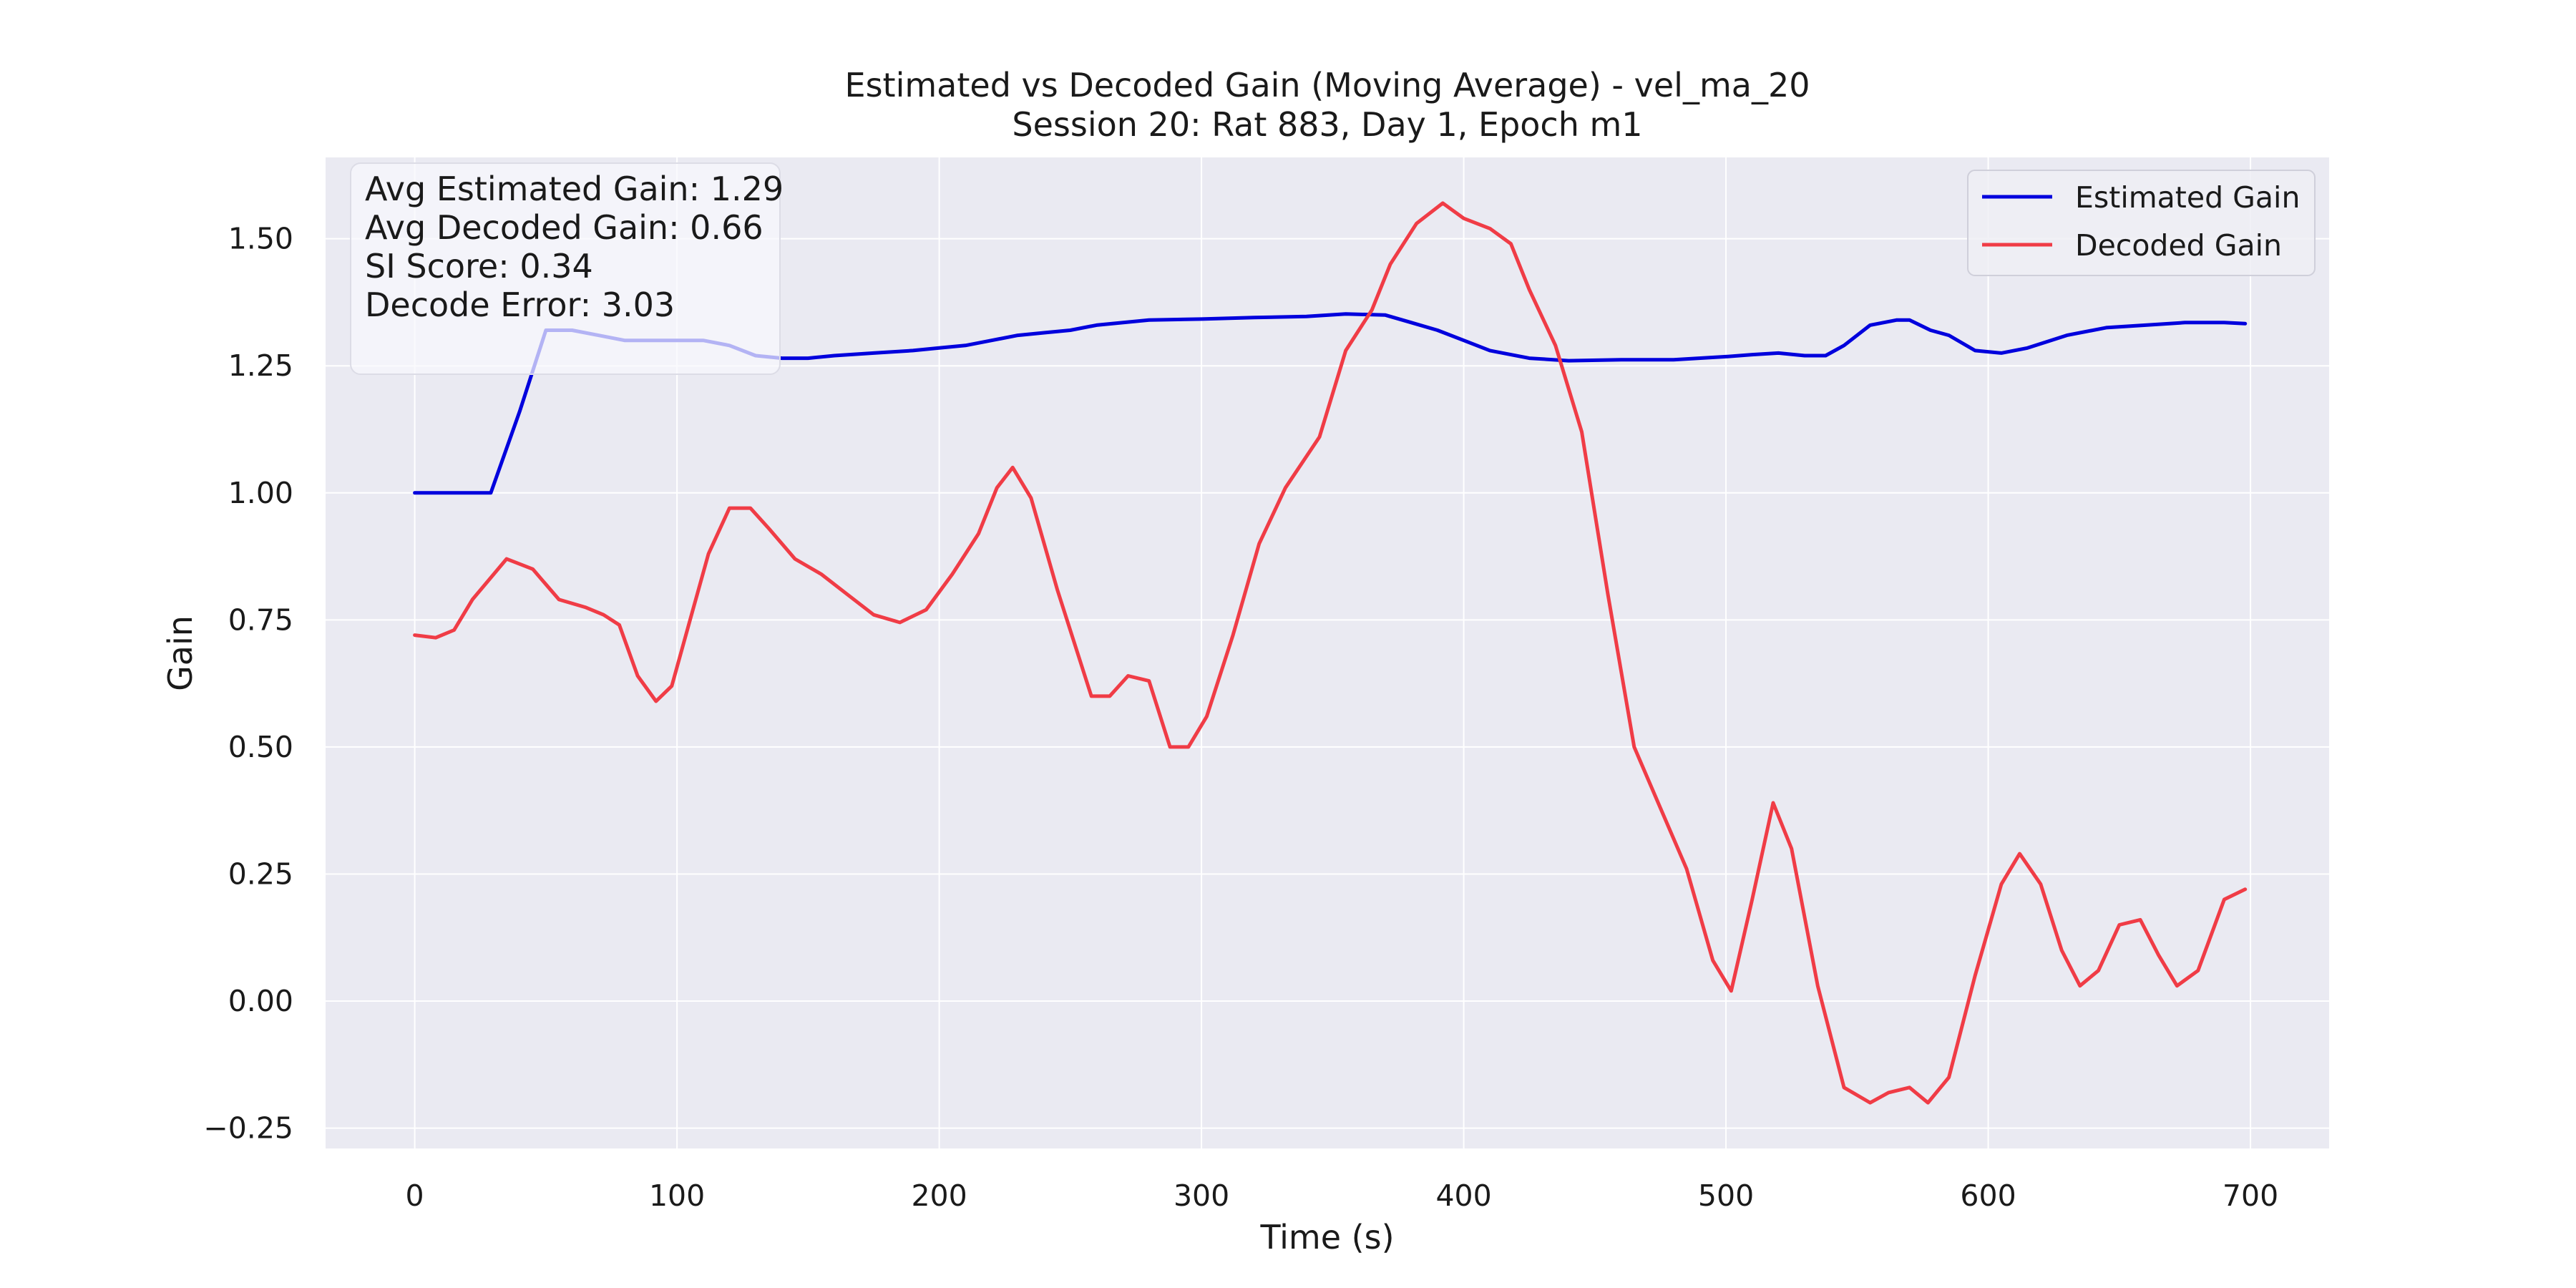 This screenshot has height=1288, width=2576. Describe the element at coordinates (1327, 124) in the screenshot. I see `chart-subtitle: Session 20: Rat 883, Day 1, Epoch m1` at that location.